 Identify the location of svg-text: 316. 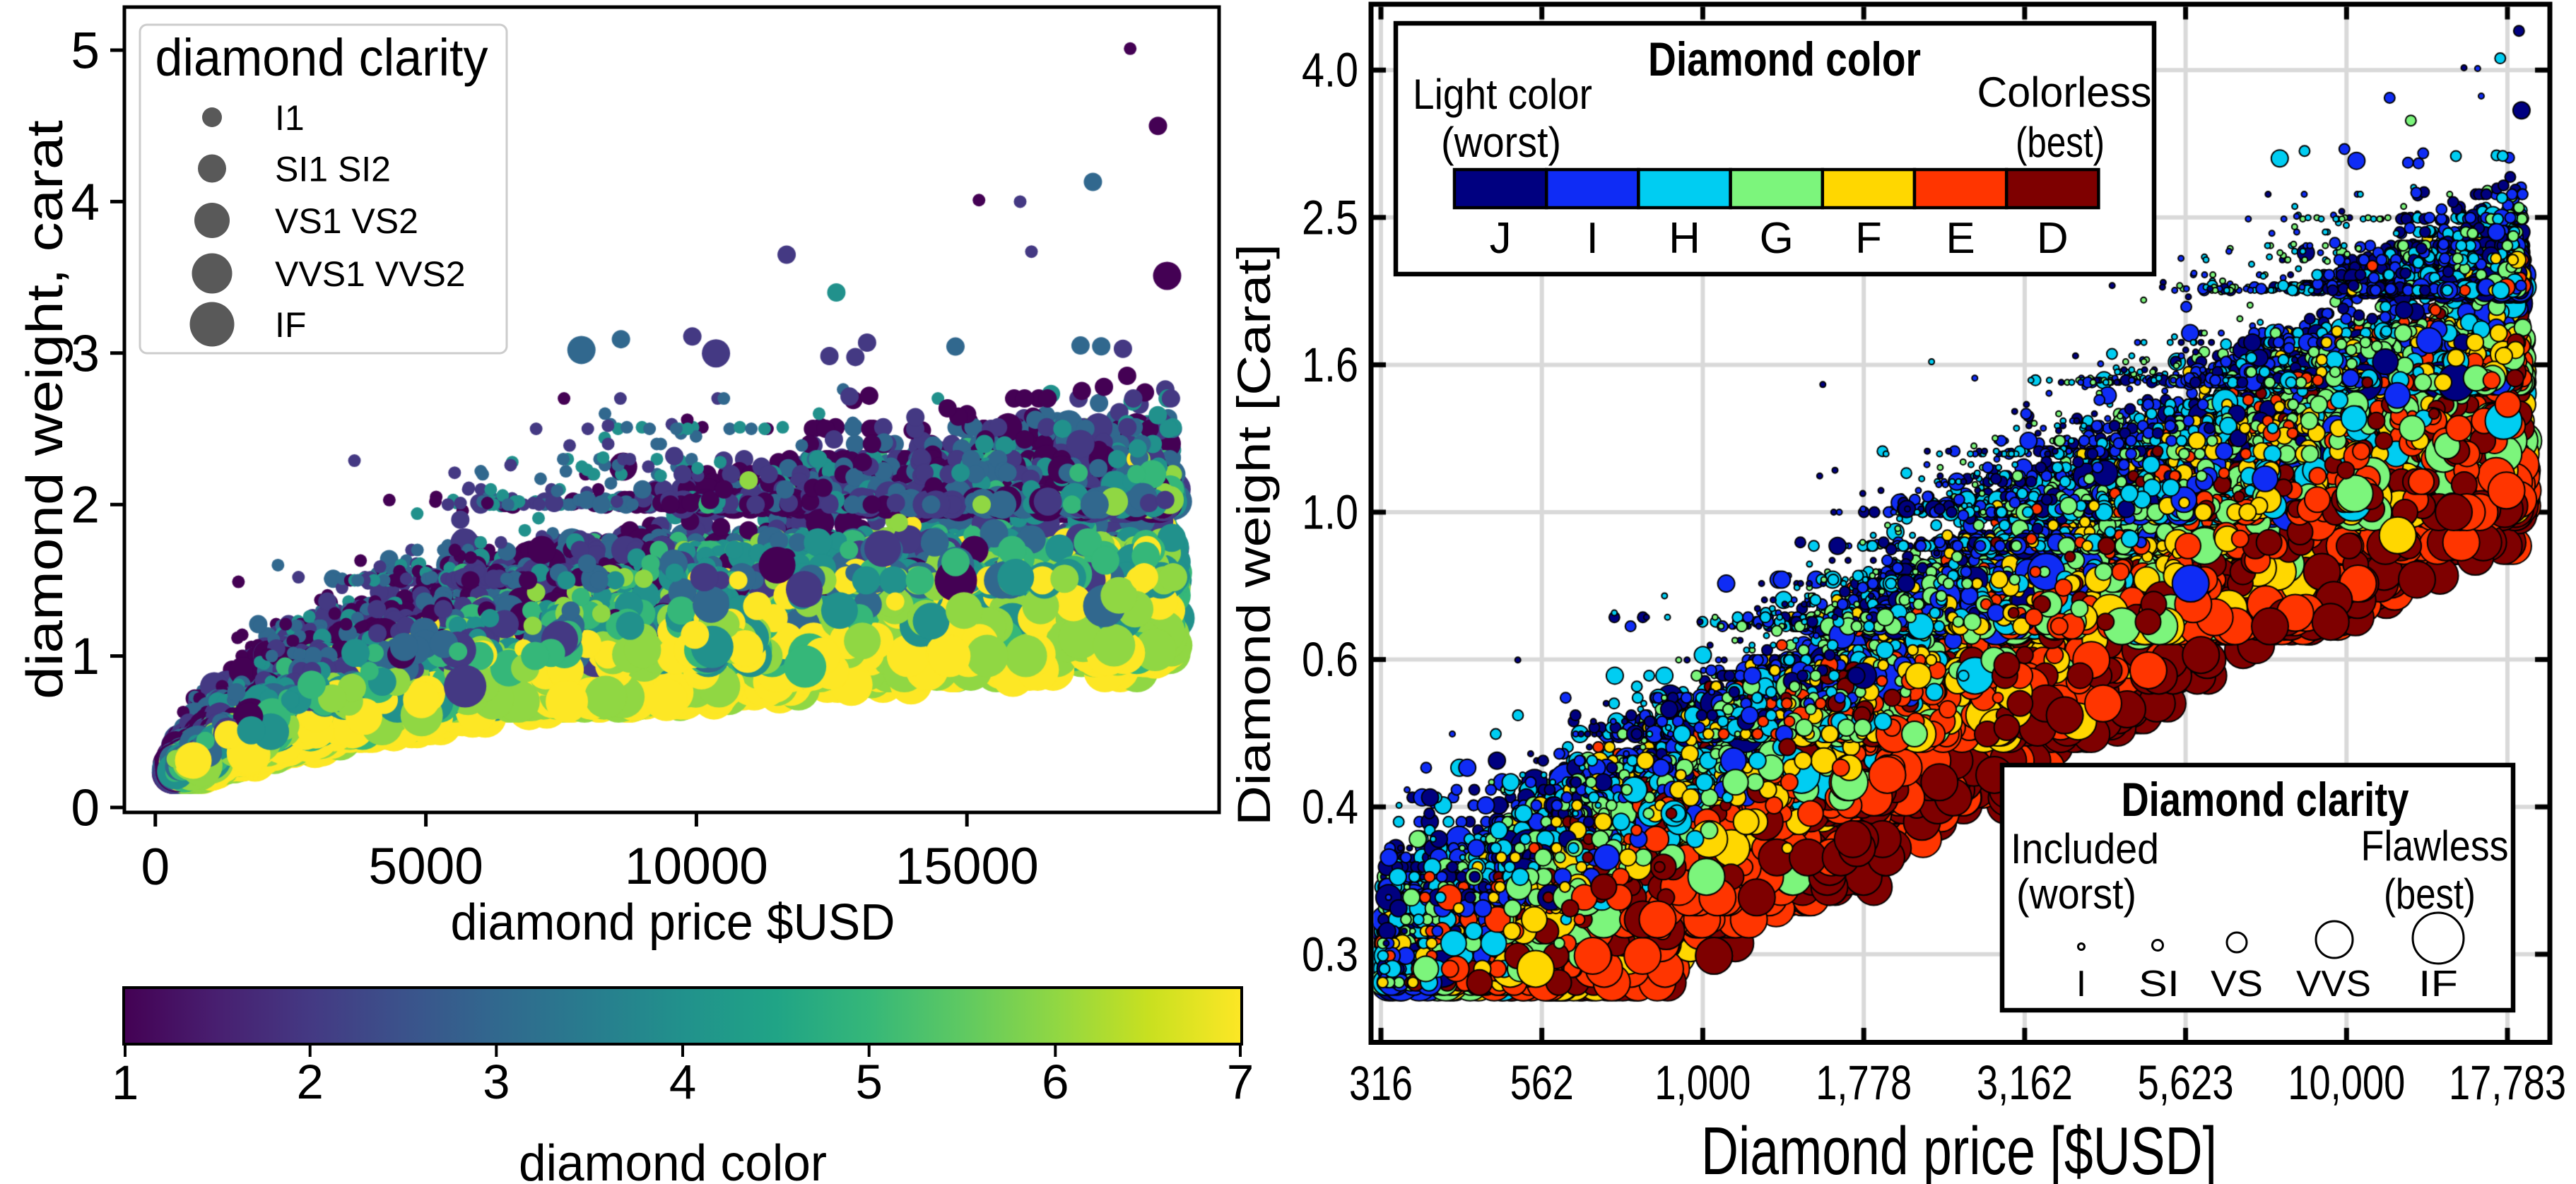
(1381, 1083).